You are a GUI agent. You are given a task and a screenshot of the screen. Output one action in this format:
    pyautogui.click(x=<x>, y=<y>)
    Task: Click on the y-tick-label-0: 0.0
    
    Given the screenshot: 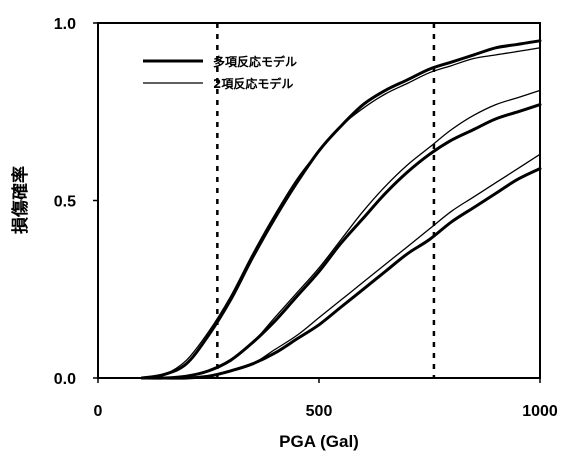 What is the action you would take?
    pyautogui.click(x=65, y=379)
    